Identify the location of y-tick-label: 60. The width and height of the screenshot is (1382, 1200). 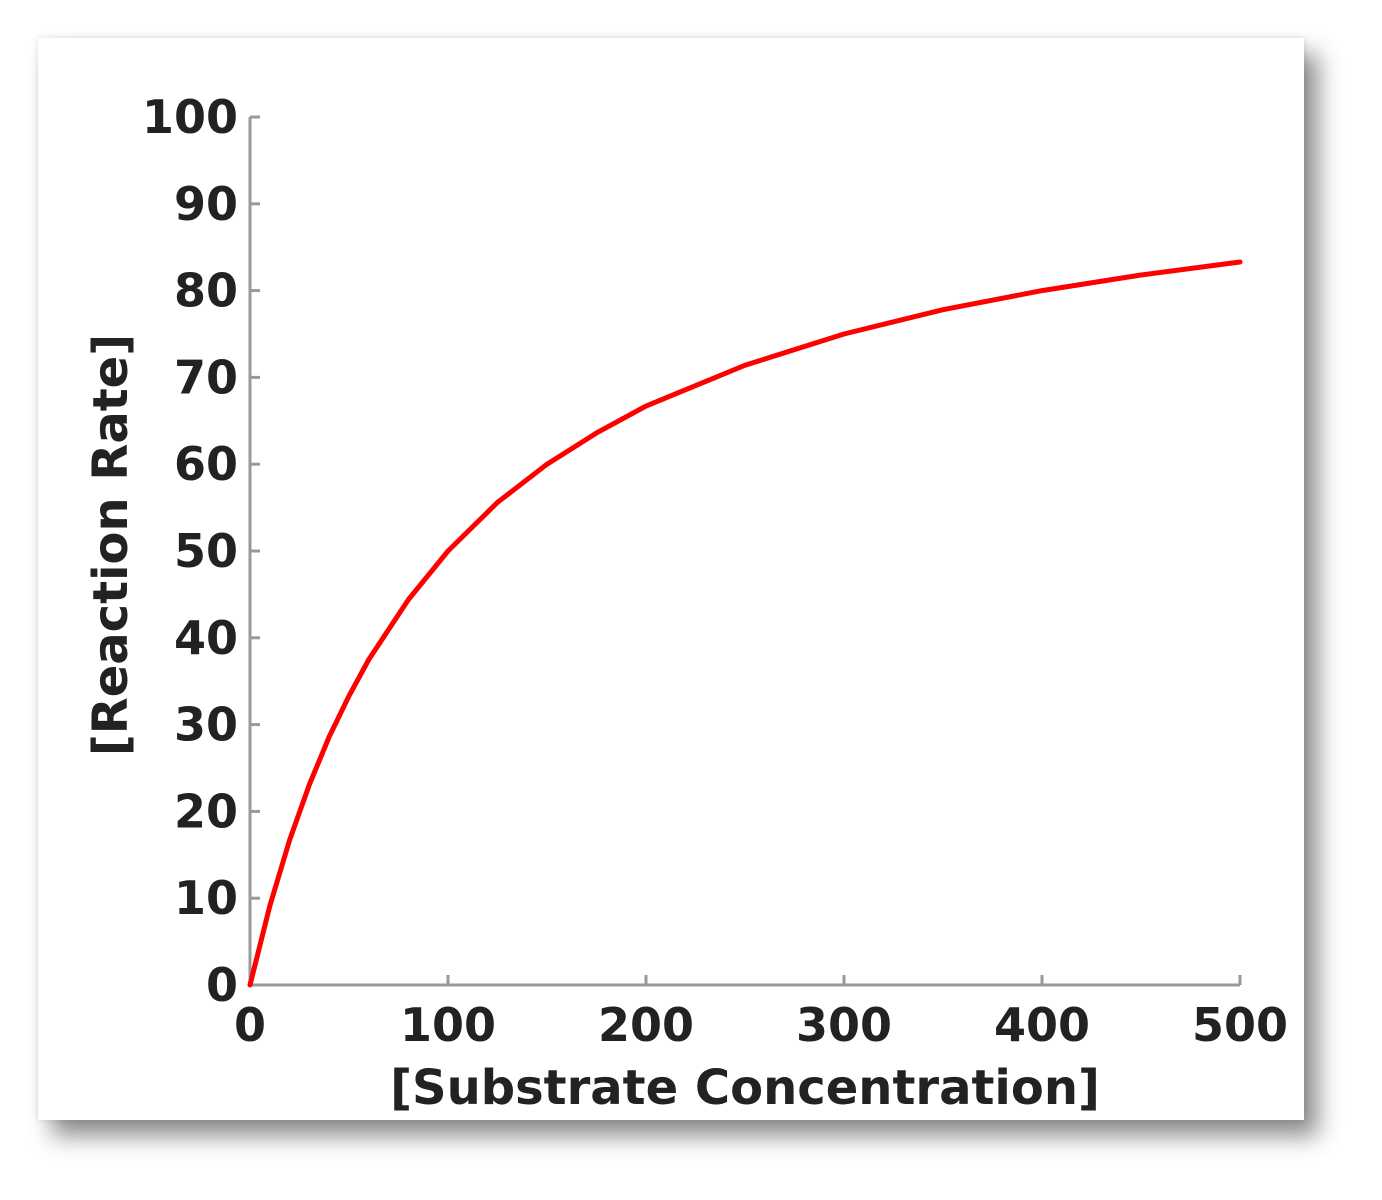
(206, 464).